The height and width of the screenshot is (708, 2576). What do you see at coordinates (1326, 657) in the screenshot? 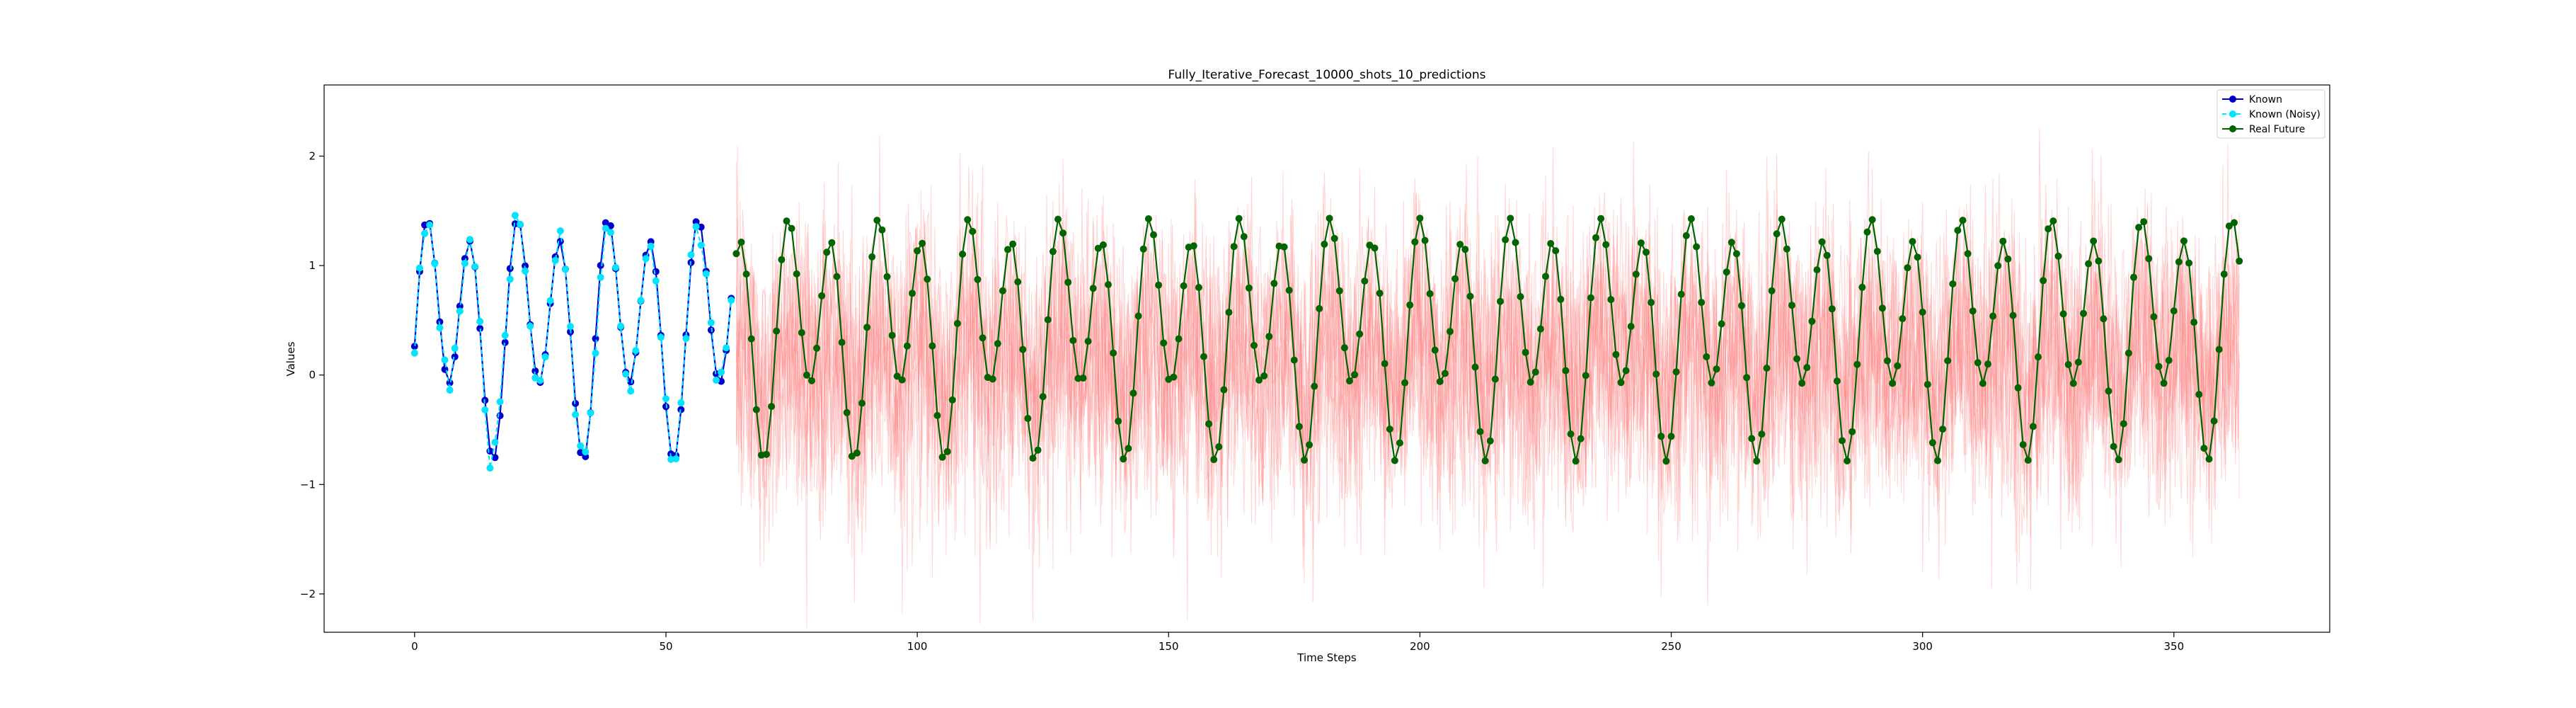
I see `x-axis-label: Time Steps` at bounding box center [1326, 657].